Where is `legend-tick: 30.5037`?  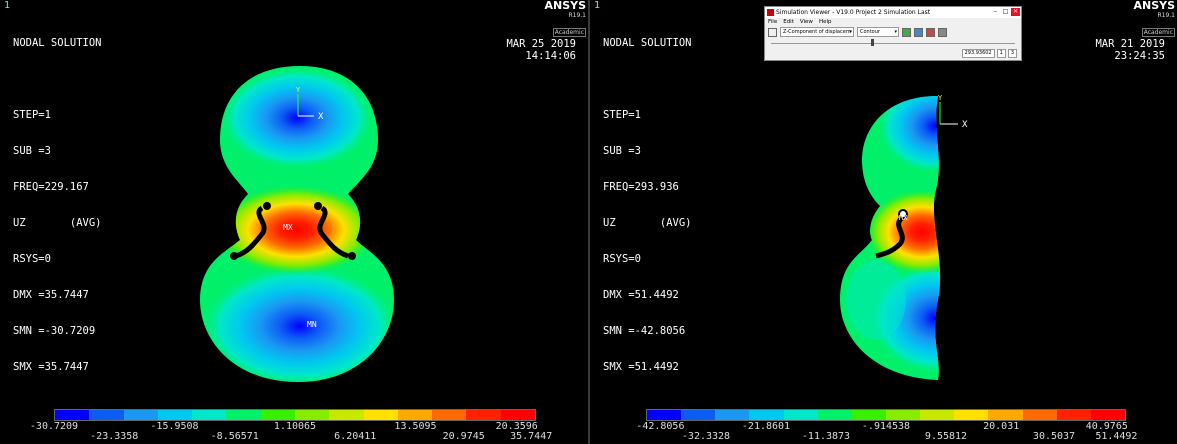
legend-tick: 30.5037 is located at coordinates (1054, 436).